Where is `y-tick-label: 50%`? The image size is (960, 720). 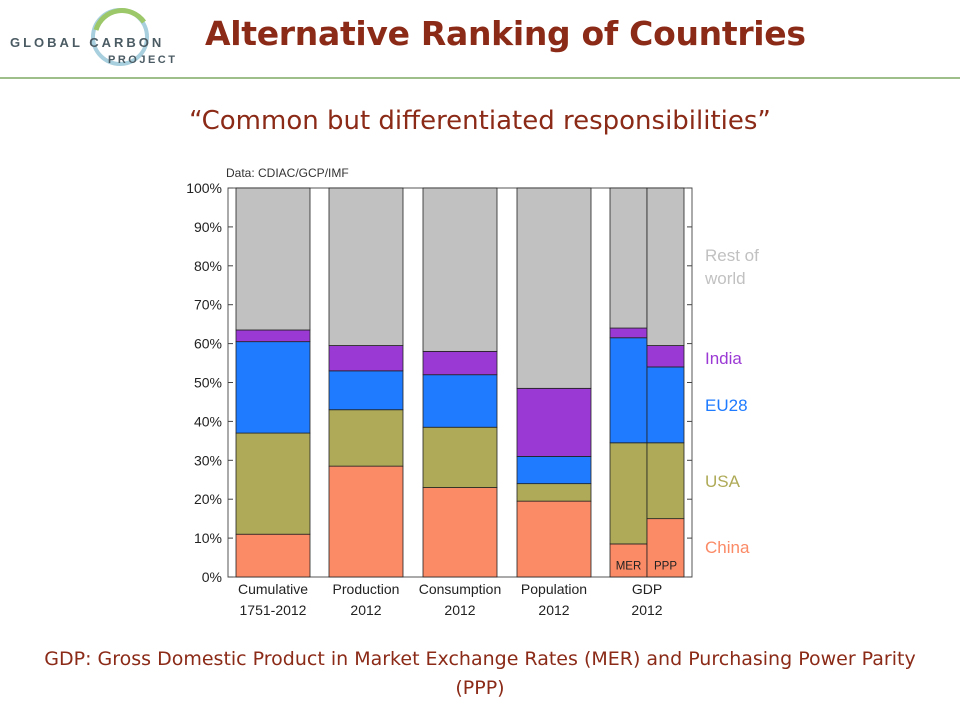
y-tick-label: 50% is located at coordinates (208, 383).